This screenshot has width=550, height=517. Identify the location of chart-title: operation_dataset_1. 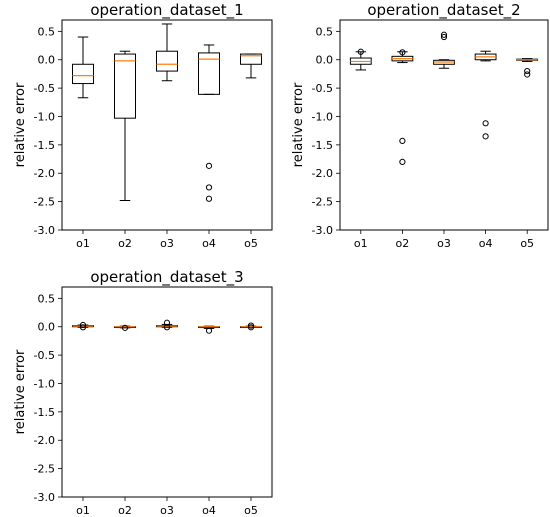
(166, 10).